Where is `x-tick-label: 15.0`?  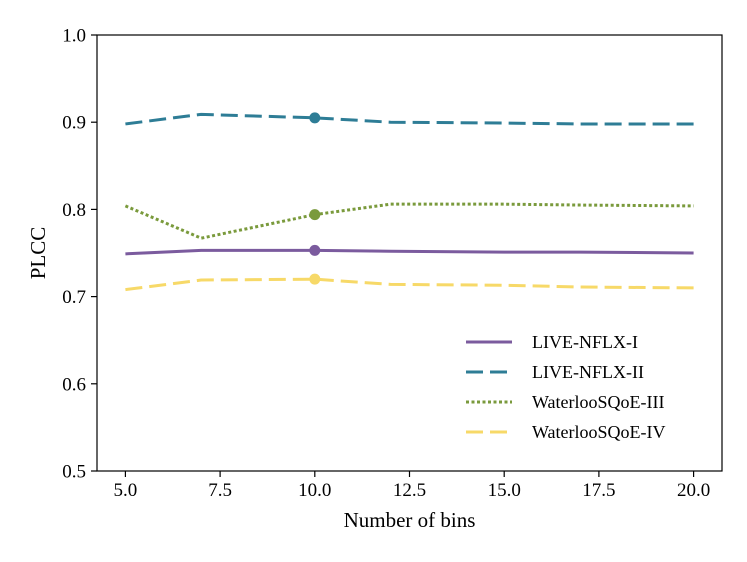
x-tick-label: 15.0 is located at coordinates (504, 490).